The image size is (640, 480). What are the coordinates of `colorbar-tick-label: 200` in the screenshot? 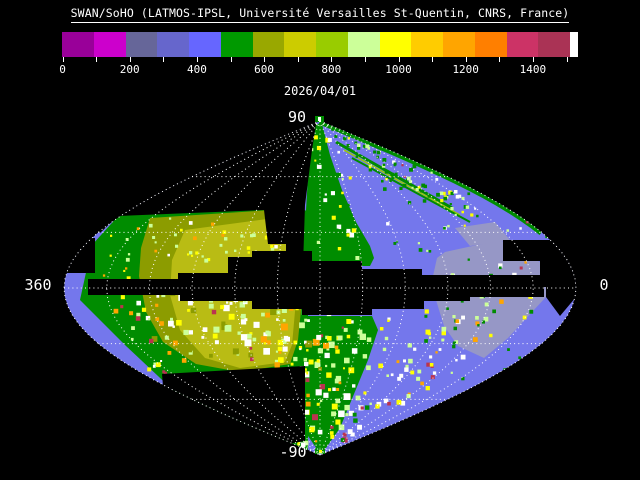 It's located at (129, 69).